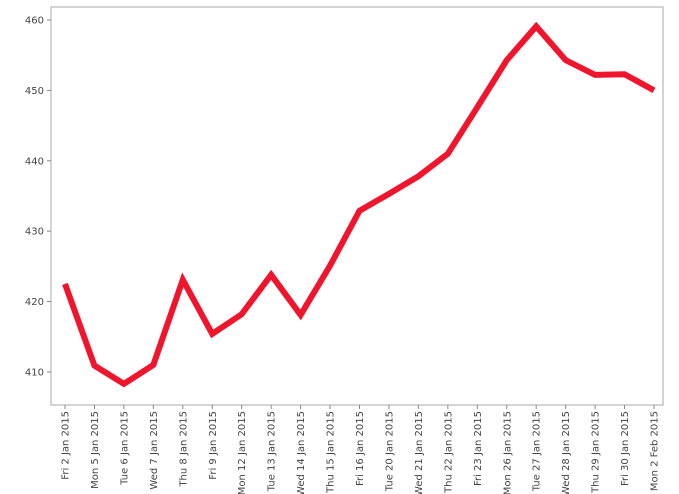 The height and width of the screenshot is (494, 679). Describe the element at coordinates (34, 302) in the screenshot. I see `y-tick-label: 420` at that location.